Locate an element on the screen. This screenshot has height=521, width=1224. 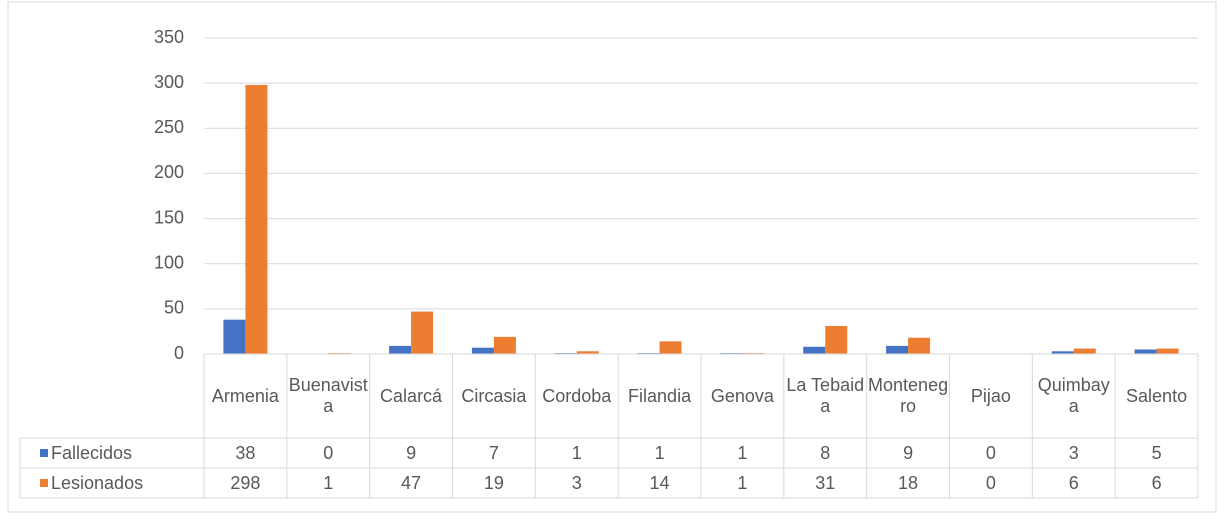
legend-entry: Fallecidos is located at coordinates (112, 453).